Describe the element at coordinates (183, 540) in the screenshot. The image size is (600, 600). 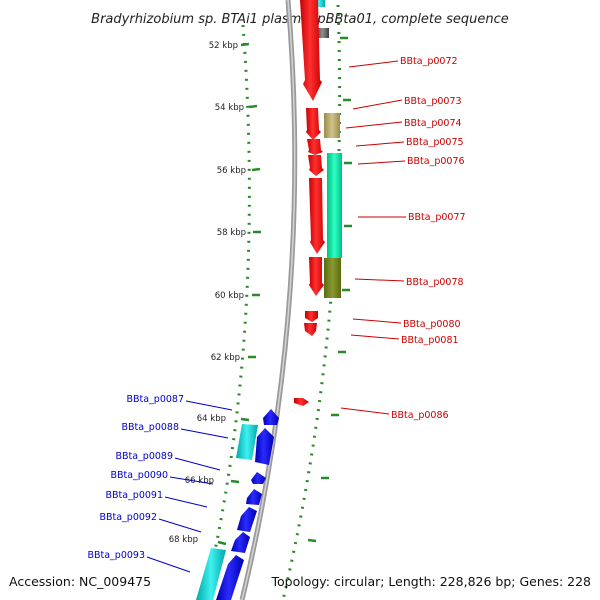
I see `kbp-label: 68 kbp` at that location.